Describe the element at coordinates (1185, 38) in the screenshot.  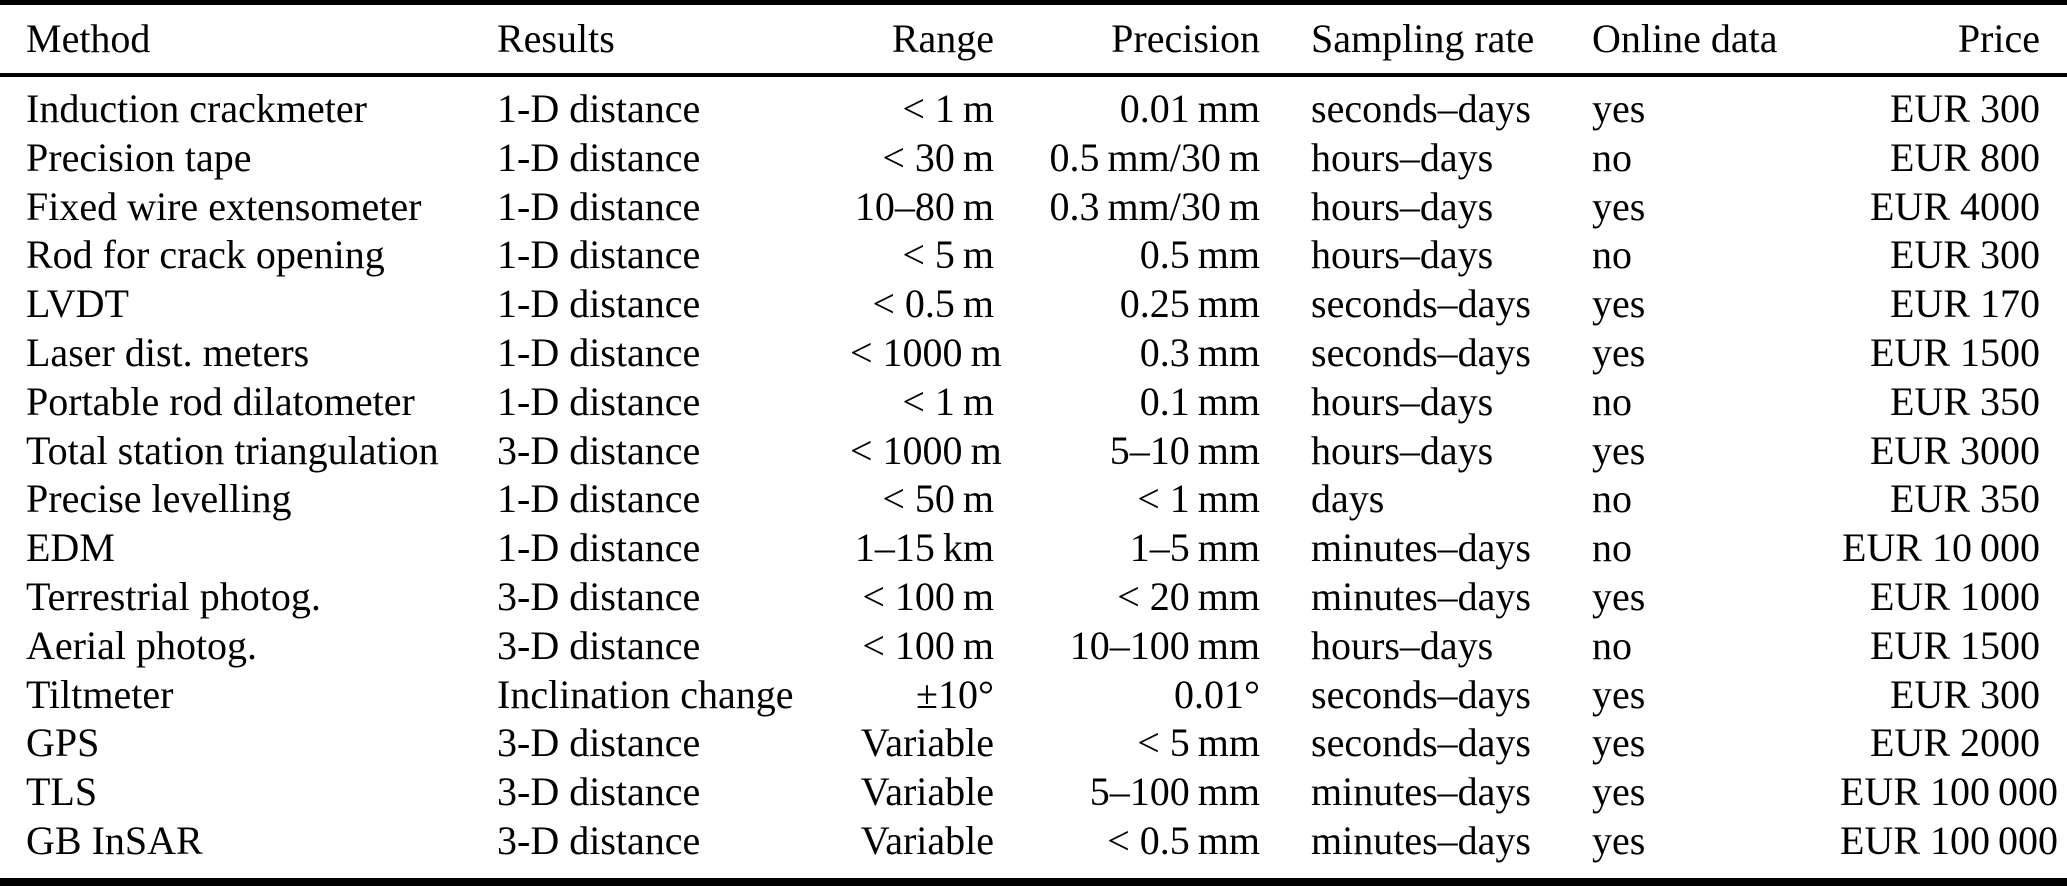
I see `column-header-precision: Precision` at that location.